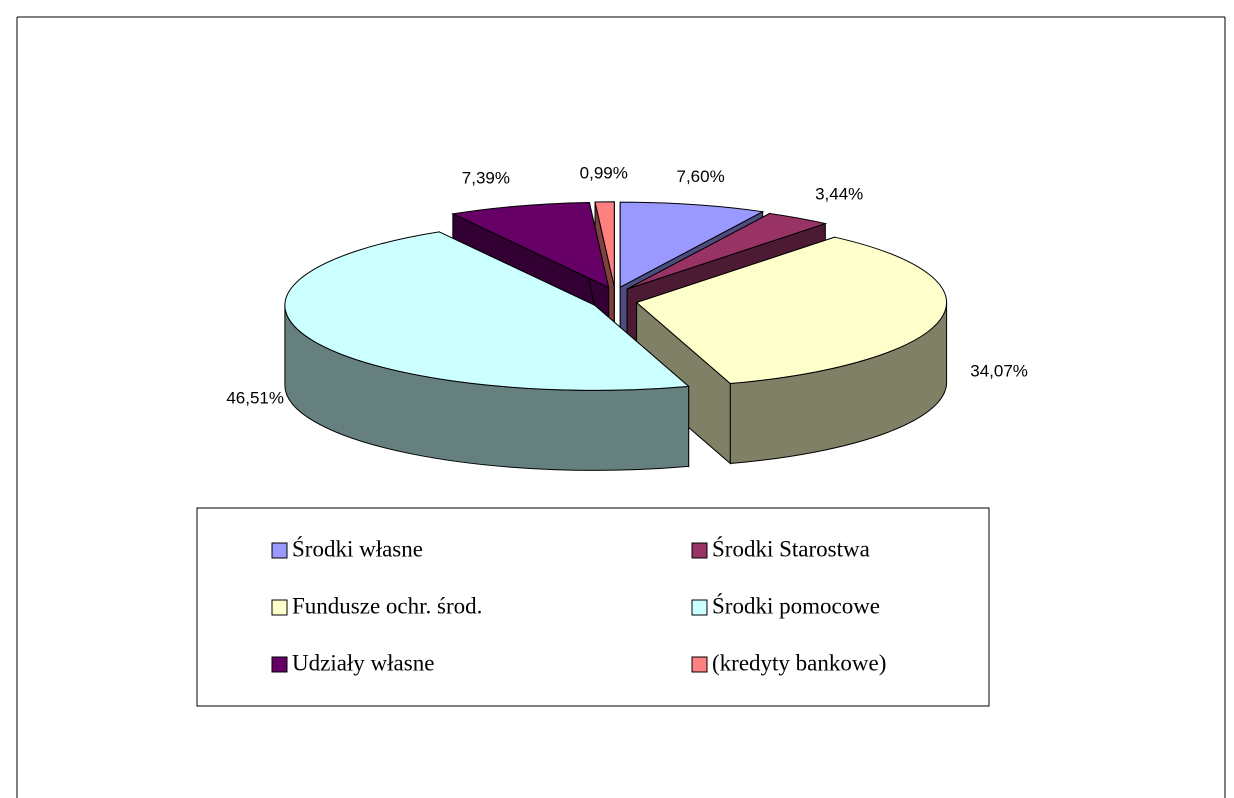 This screenshot has width=1234, height=798. I want to click on data-label: 34,07%, so click(999, 371).